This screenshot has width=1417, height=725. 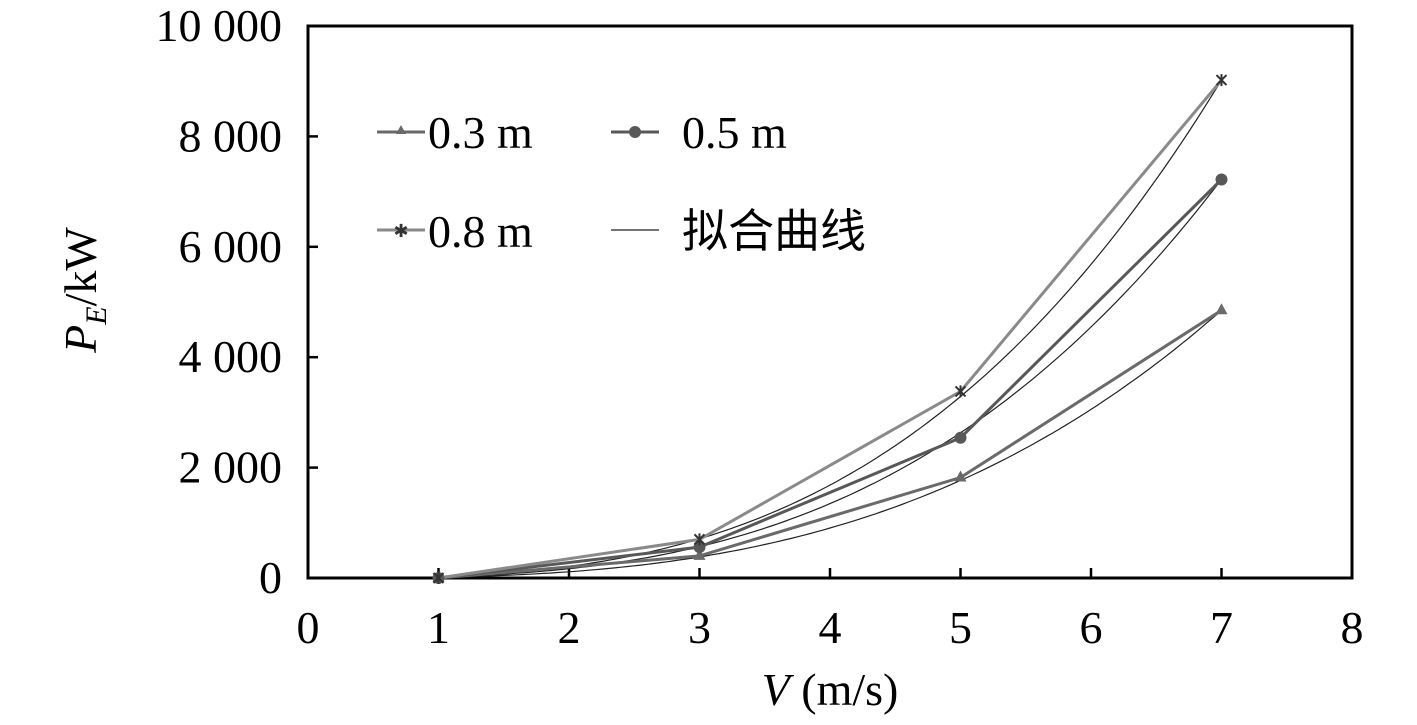 What do you see at coordinates (401, 129) in the screenshot?
I see `legend-marker-triangle` at bounding box center [401, 129].